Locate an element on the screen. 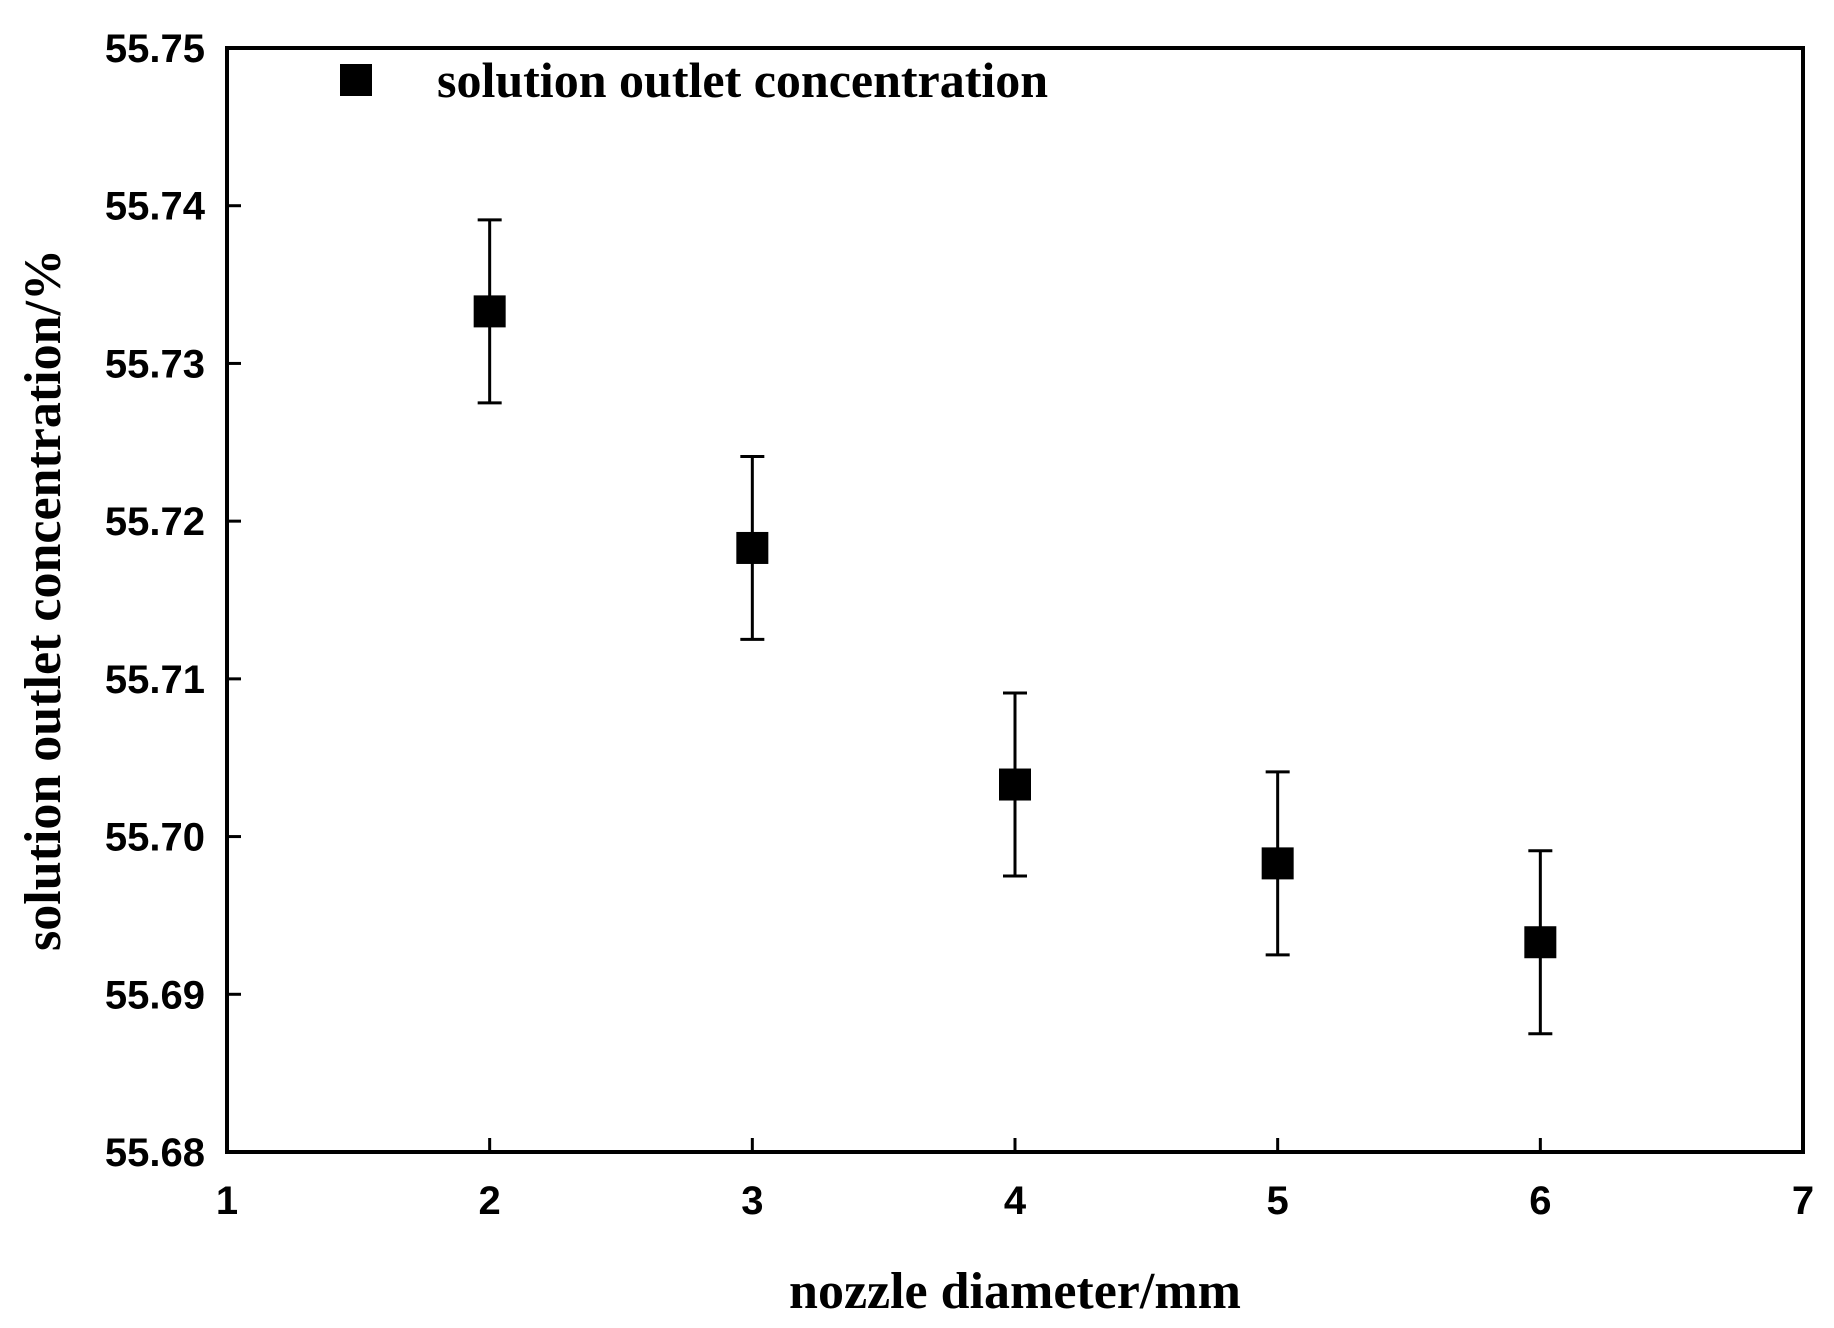  x-tick-label: 6 is located at coordinates (1540, 1201).